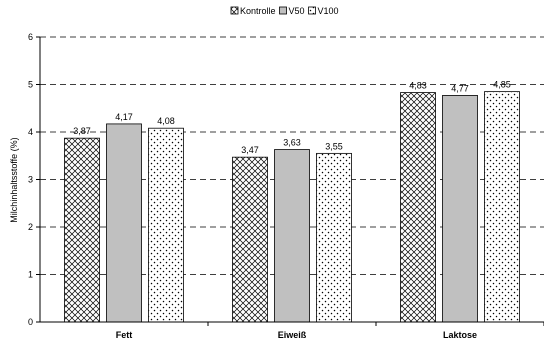 Image resolution: width=544 pixels, height=345 pixels. Describe the element at coordinates (250, 150) in the screenshot. I see `data-label: 3,47` at that location.